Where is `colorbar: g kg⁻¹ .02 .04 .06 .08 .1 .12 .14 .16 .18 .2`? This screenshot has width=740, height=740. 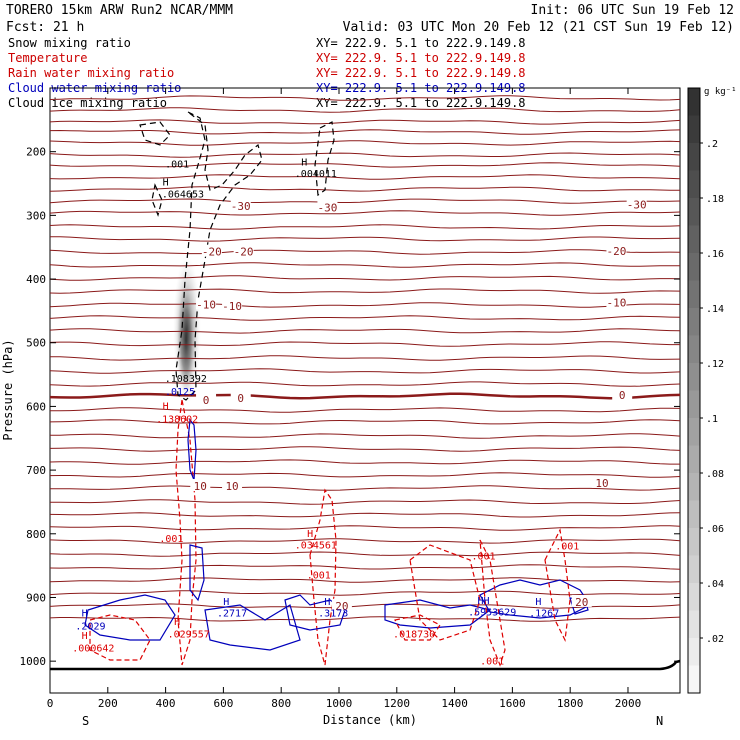
colorbar: g kg⁻¹ .02 .04 .06 .08 .1 .12 .14 .16 .18 .2 is located at coordinates (712, 390).